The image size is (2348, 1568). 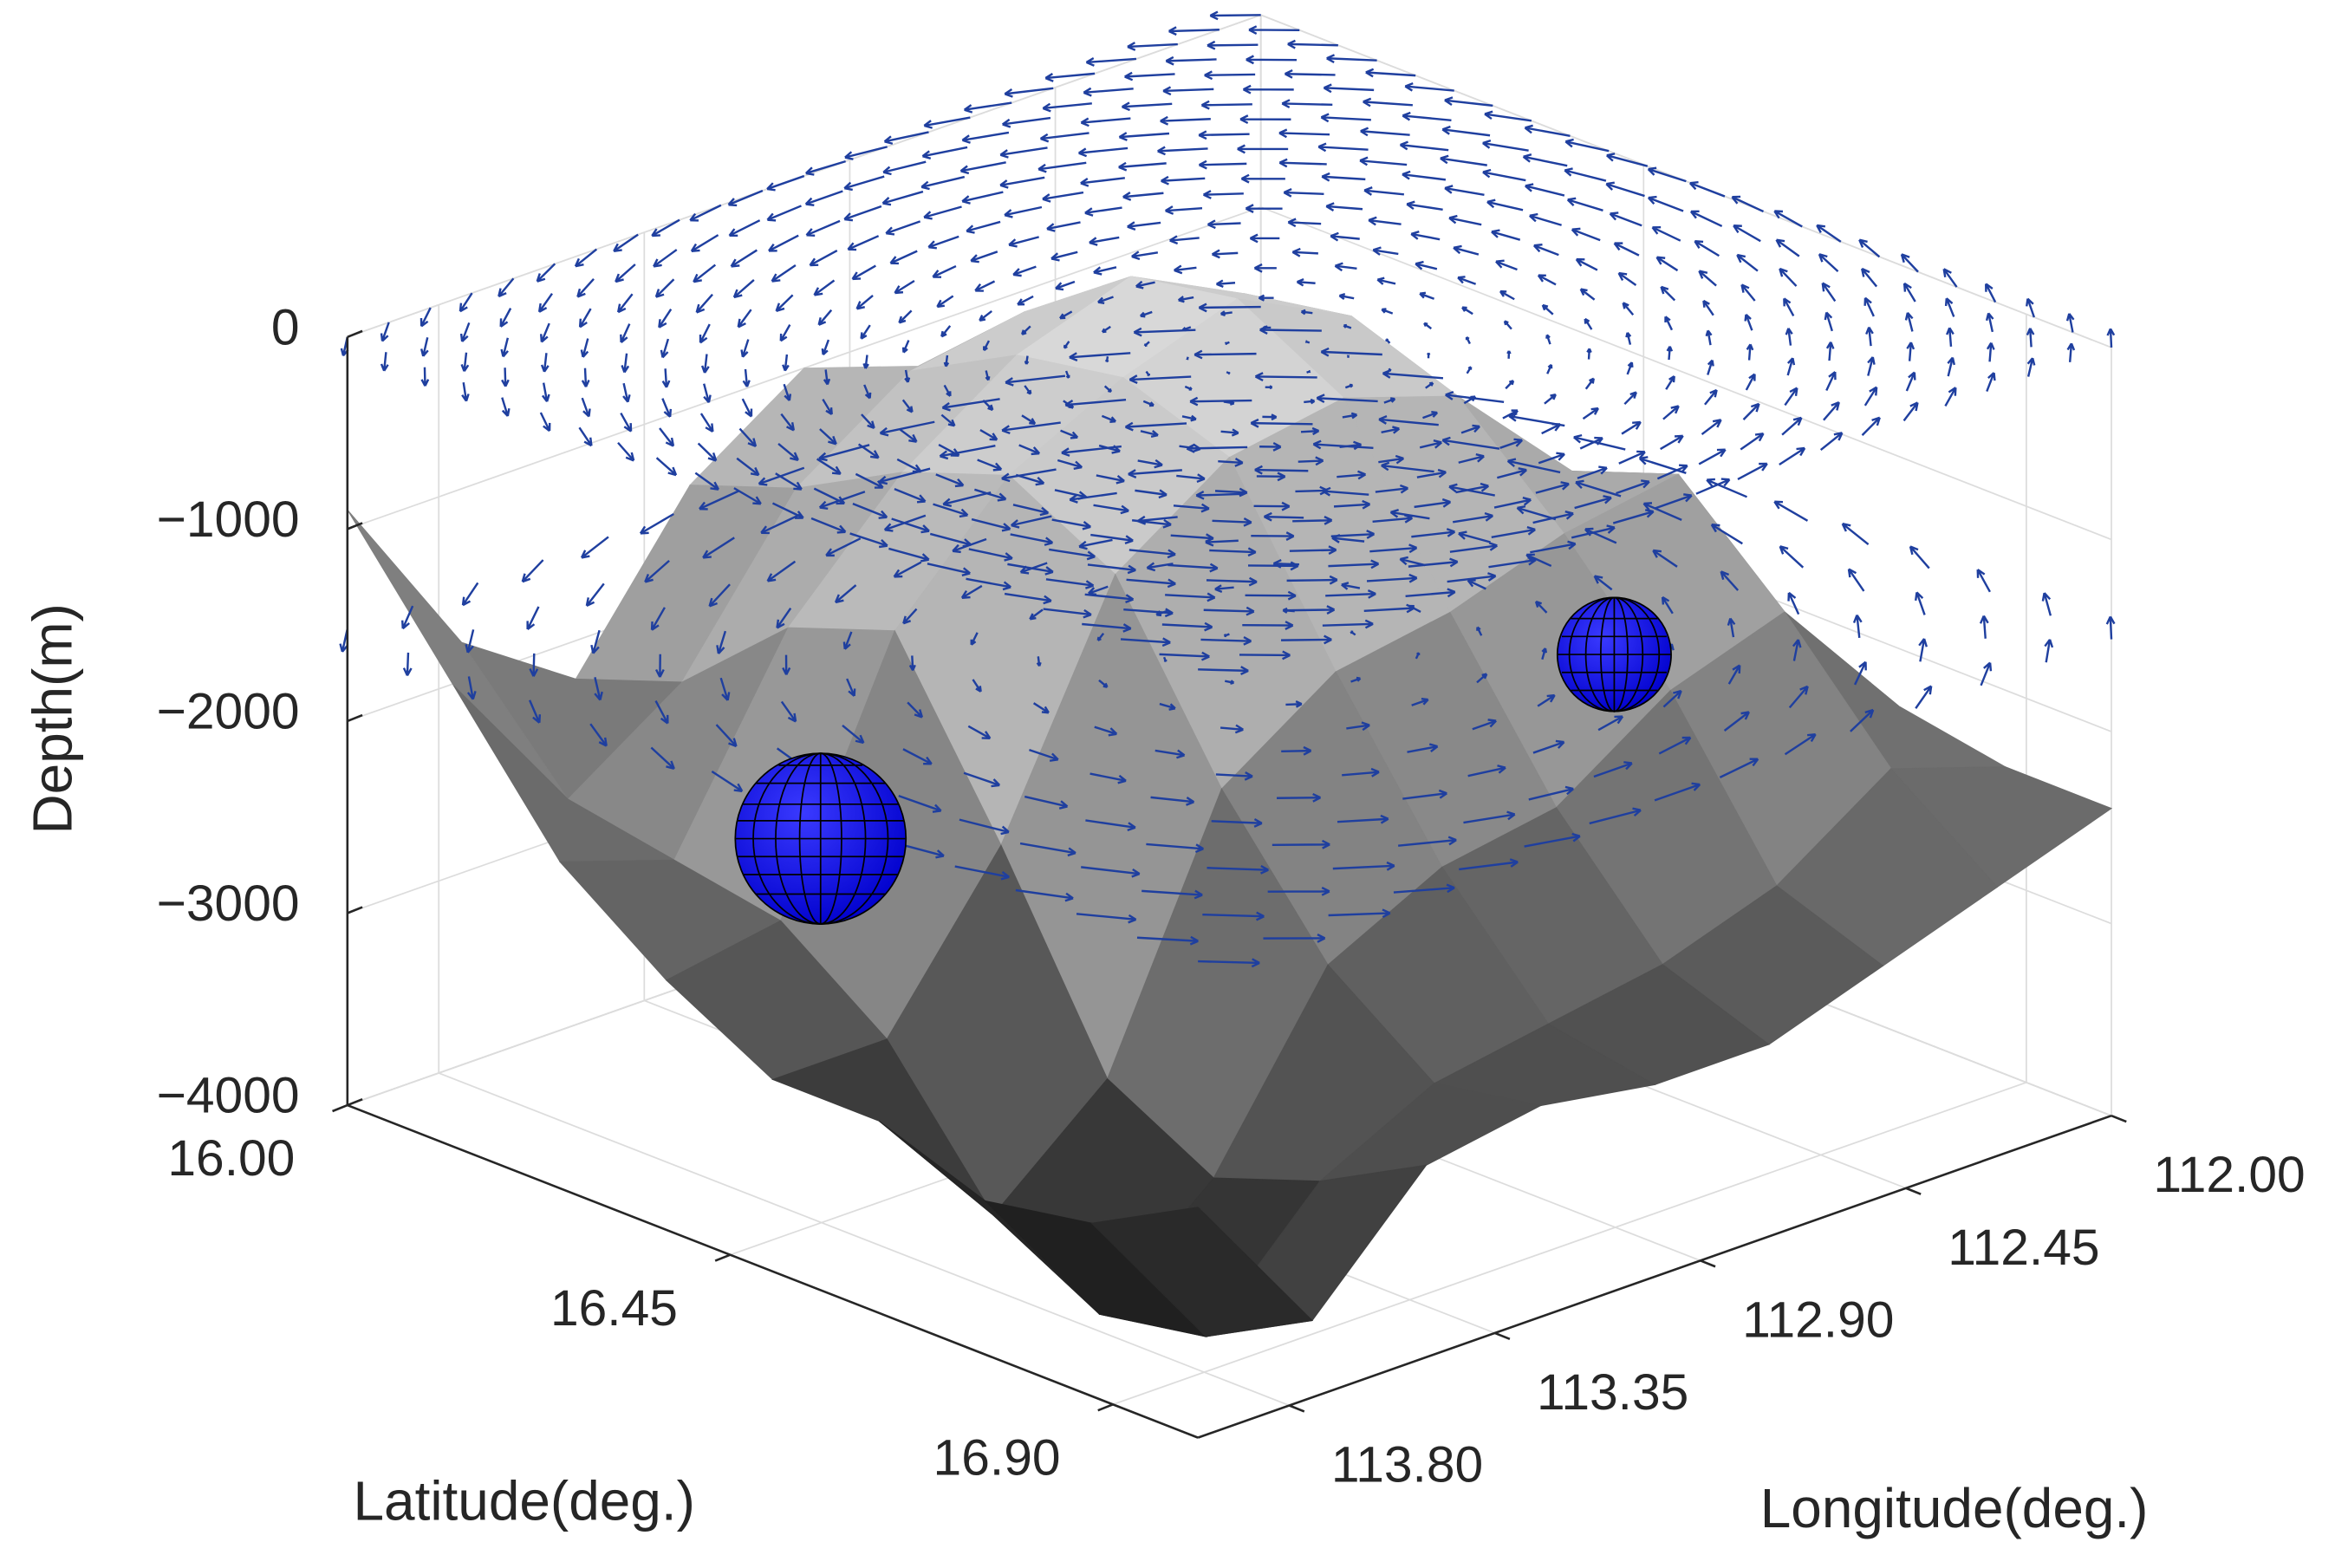 I want to click on y-tick-label: 112.45, so click(x=2023, y=1248).